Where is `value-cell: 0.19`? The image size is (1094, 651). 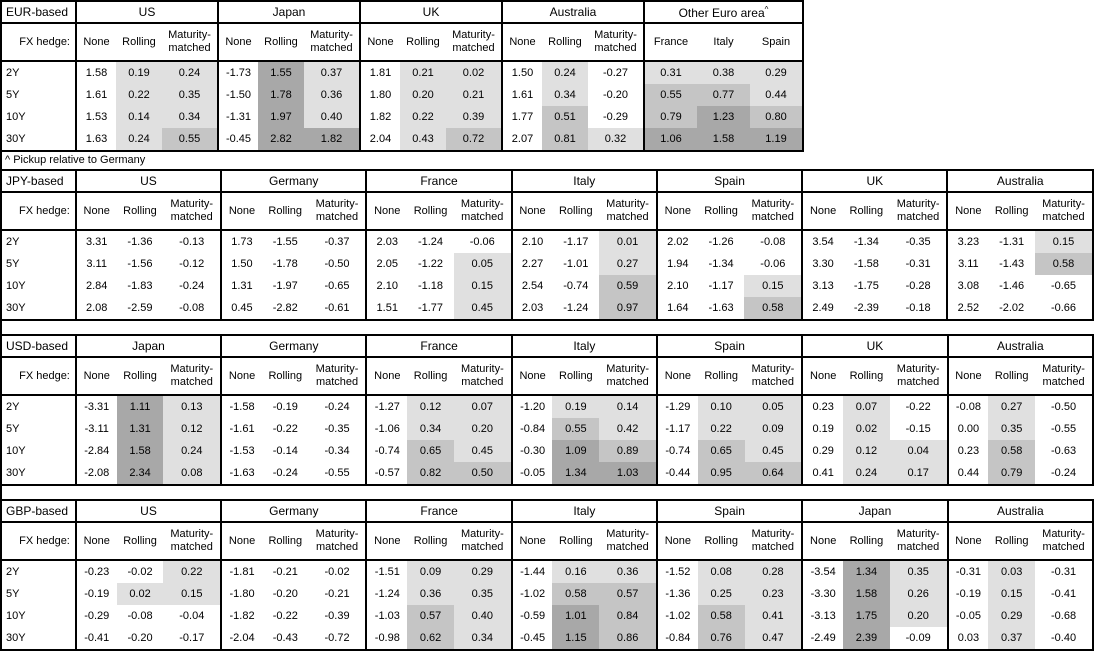 value-cell: 0.19 is located at coordinates (139, 72).